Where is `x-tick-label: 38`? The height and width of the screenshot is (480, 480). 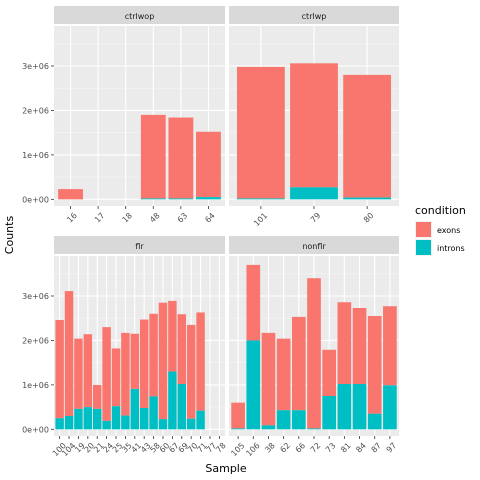
x-tick-label: 38 is located at coordinates (270, 448).